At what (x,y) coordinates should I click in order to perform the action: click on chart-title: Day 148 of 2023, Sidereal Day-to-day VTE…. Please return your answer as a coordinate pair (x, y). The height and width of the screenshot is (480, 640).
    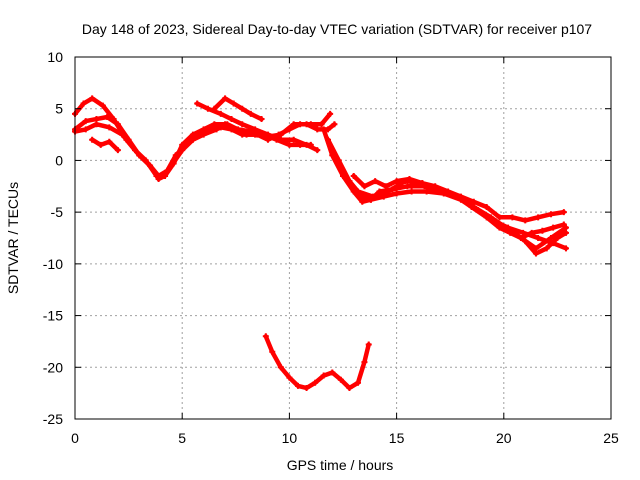
    Looking at the image, I should click on (337, 29).